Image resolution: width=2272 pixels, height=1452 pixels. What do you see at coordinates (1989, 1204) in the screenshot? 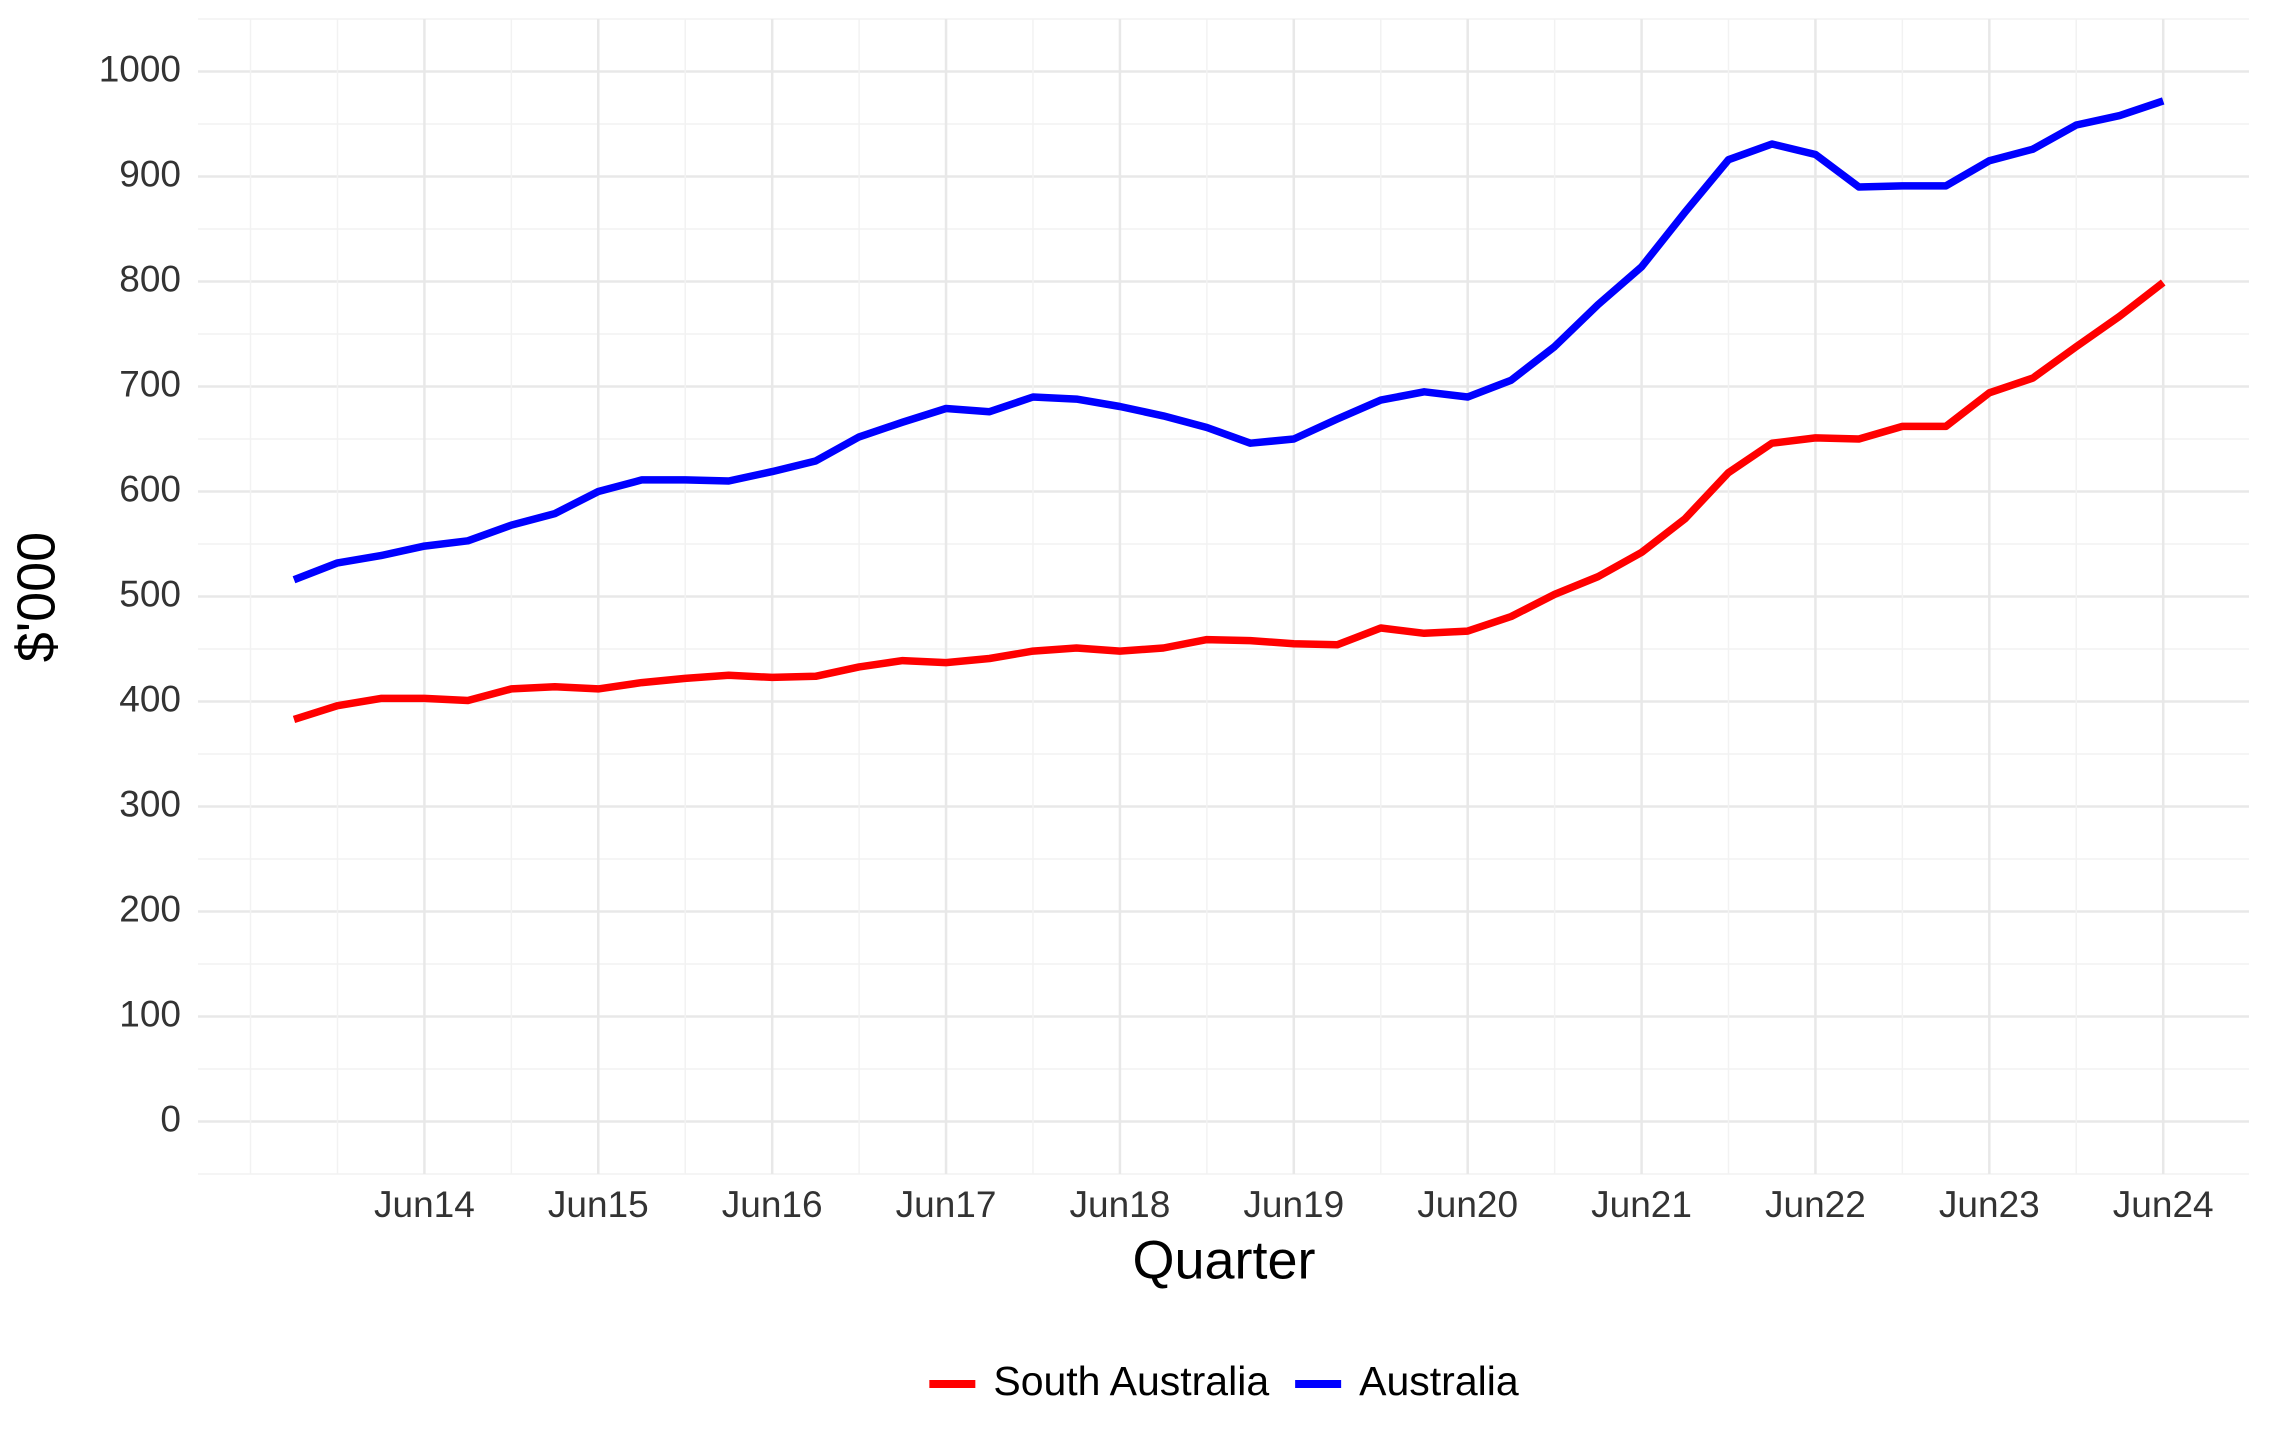
I see `x-tick-label: Jun23` at bounding box center [1989, 1204].